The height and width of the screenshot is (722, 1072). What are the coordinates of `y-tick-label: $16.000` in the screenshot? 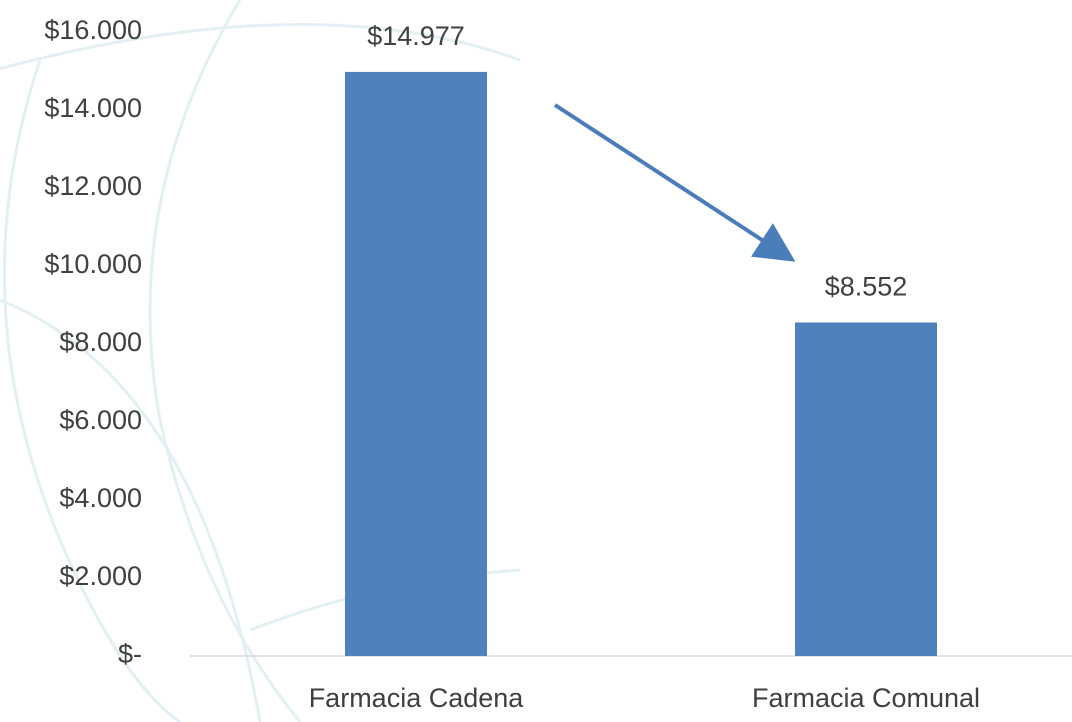 It's located at (93, 30).